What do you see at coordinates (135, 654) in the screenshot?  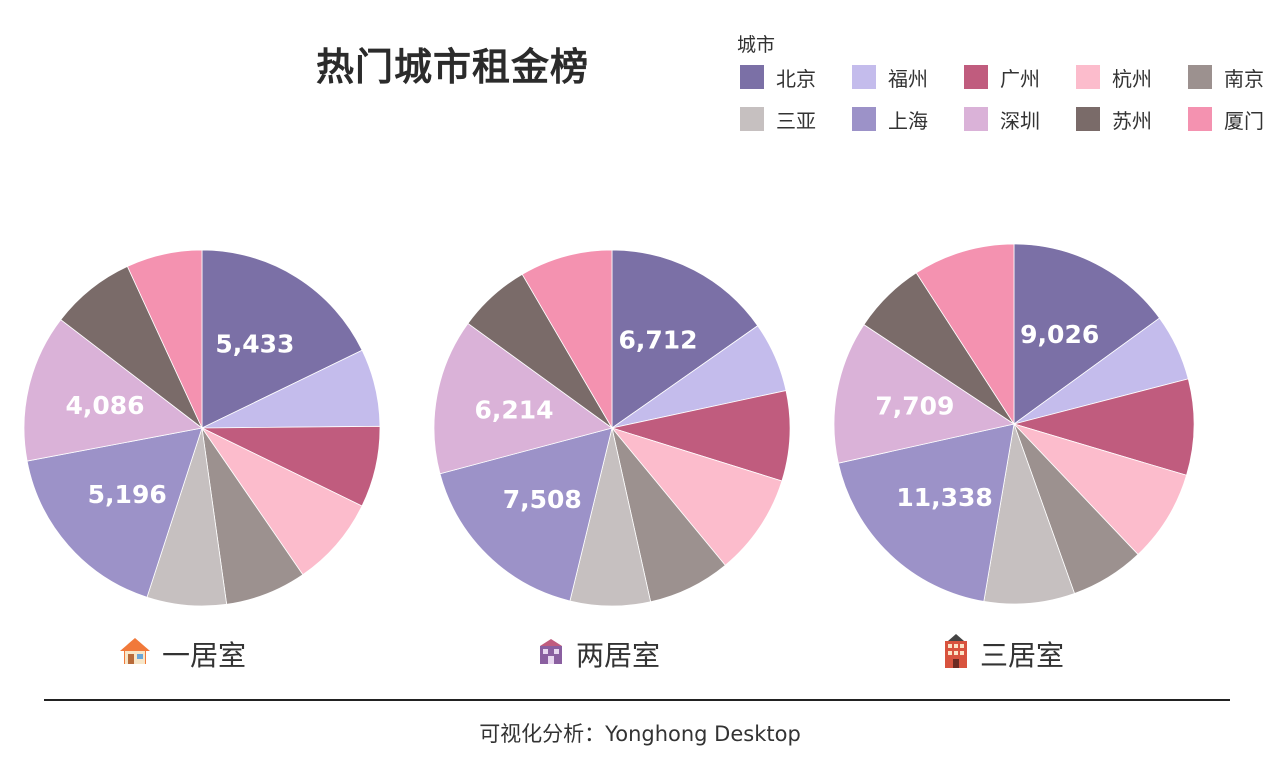 I see `house-icon` at bounding box center [135, 654].